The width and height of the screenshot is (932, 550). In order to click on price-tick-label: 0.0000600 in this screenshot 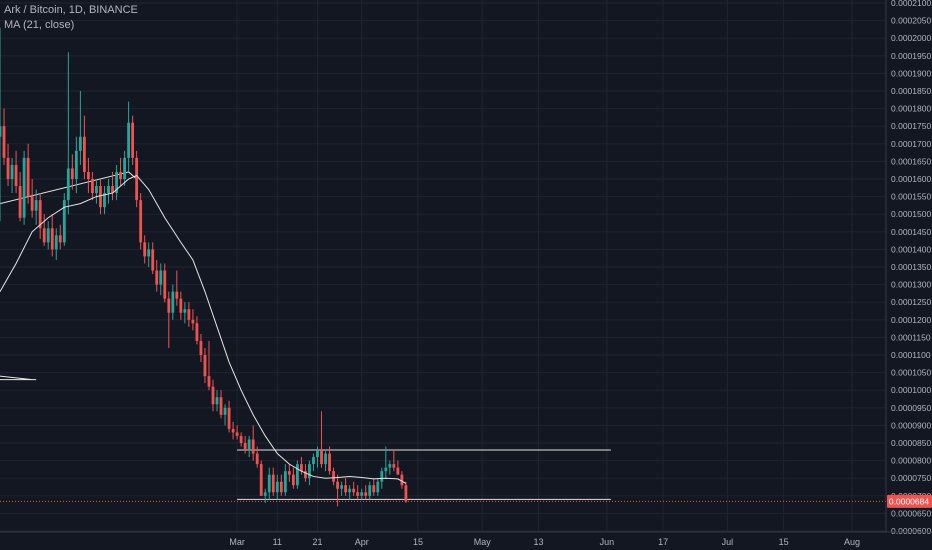, I will do `click(911, 531)`.